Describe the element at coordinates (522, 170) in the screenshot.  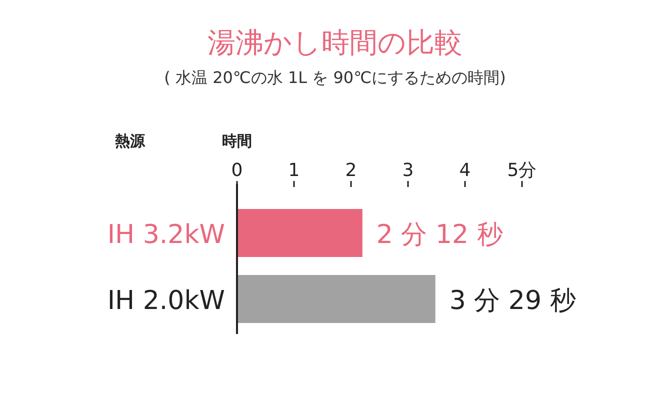
I see `x-tick-label: 5分` at that location.